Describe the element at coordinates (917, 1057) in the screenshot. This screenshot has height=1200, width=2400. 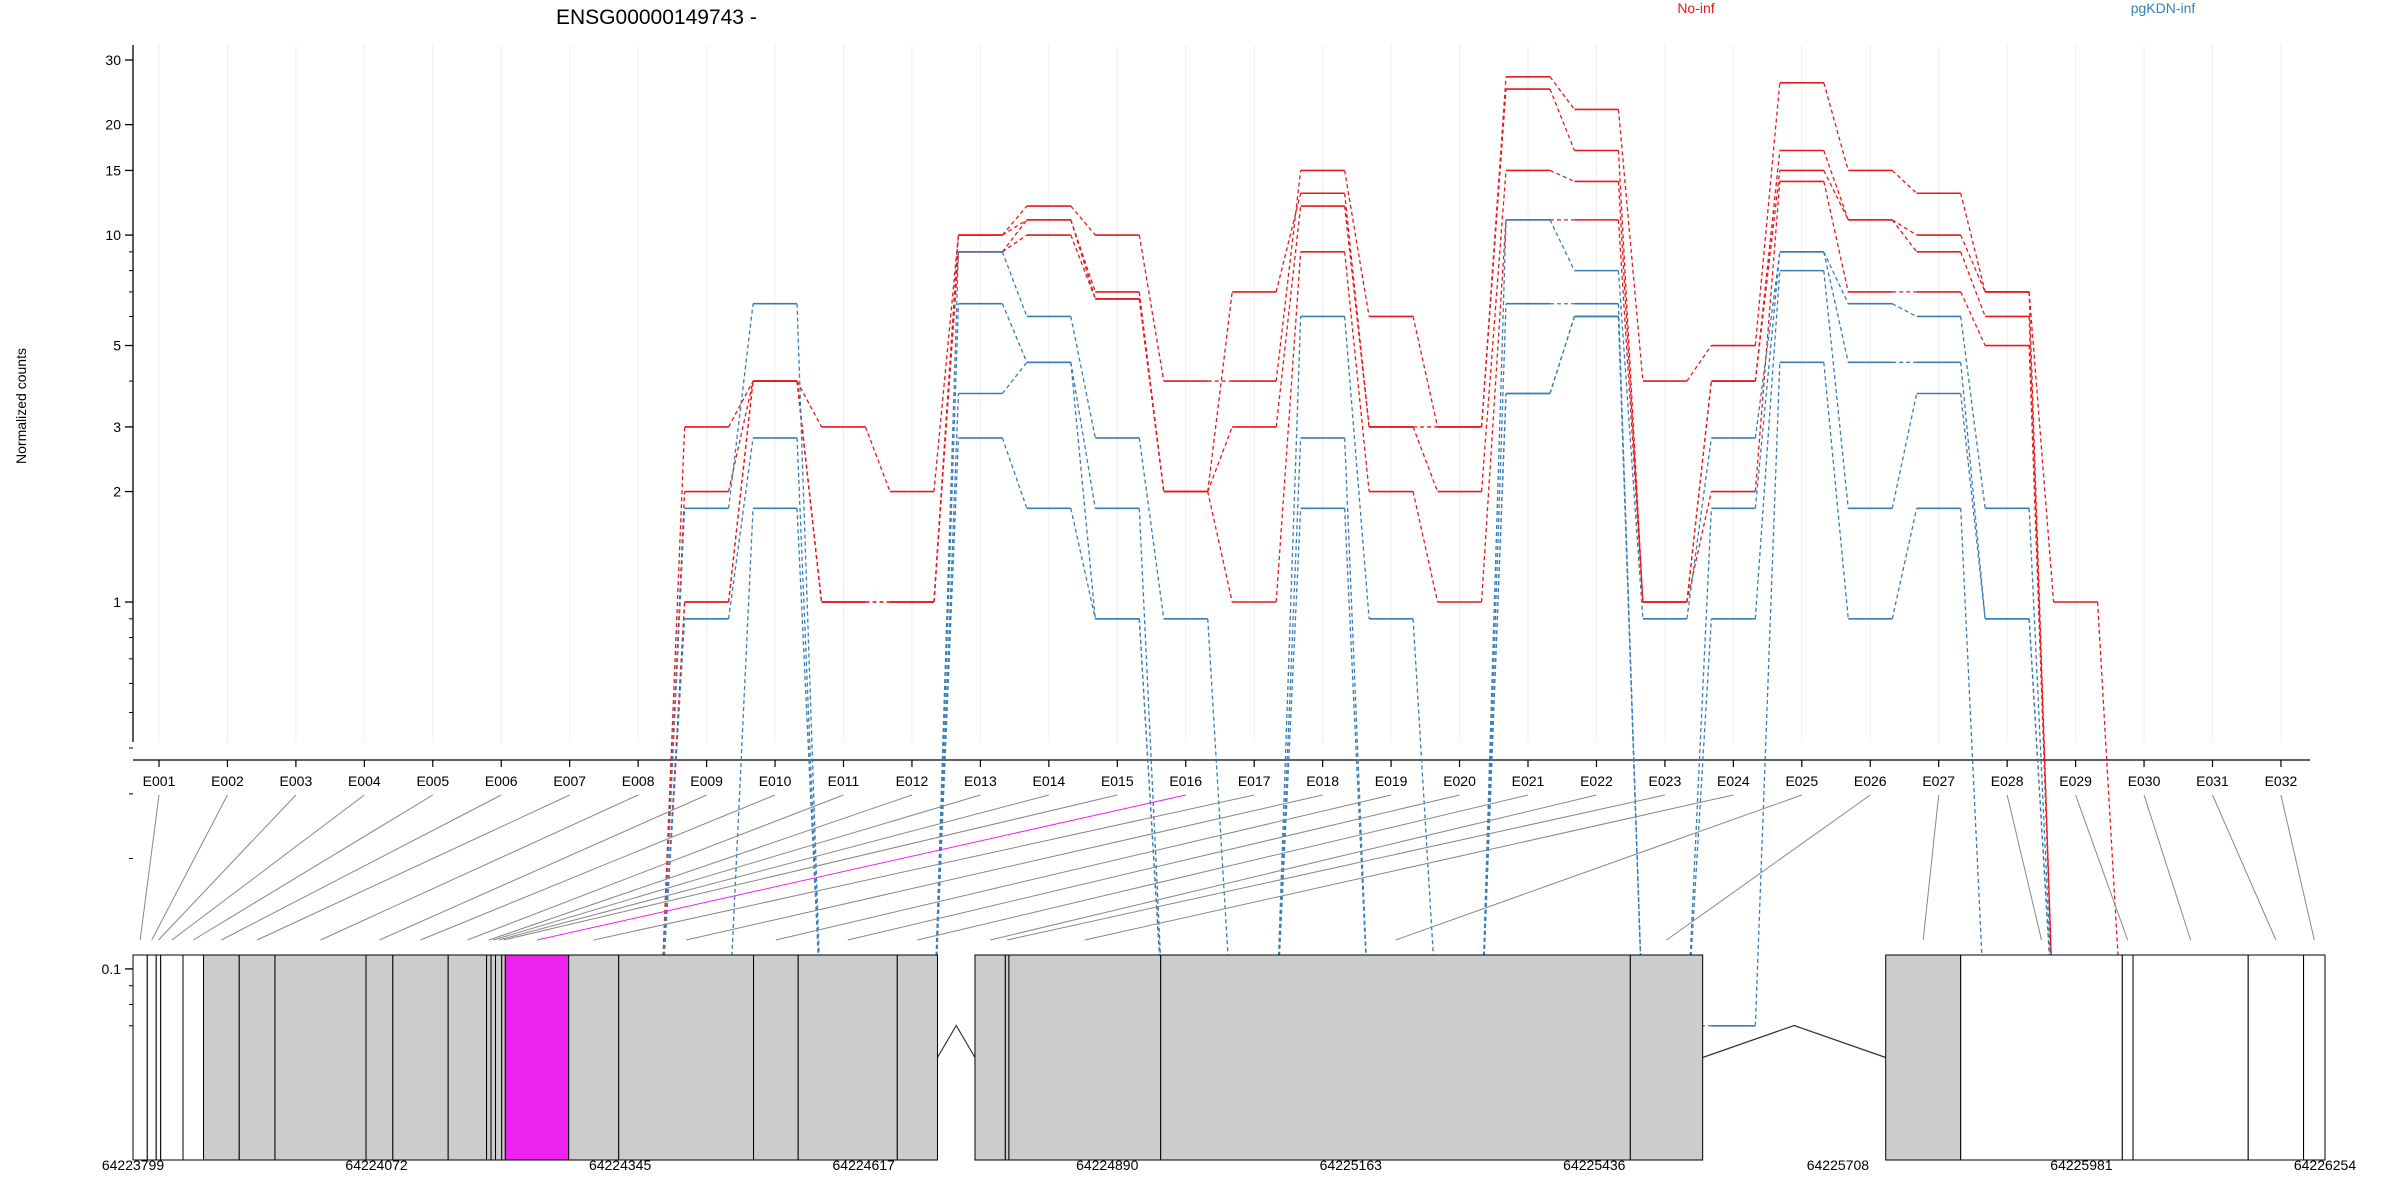
I see `exon-E021` at that location.